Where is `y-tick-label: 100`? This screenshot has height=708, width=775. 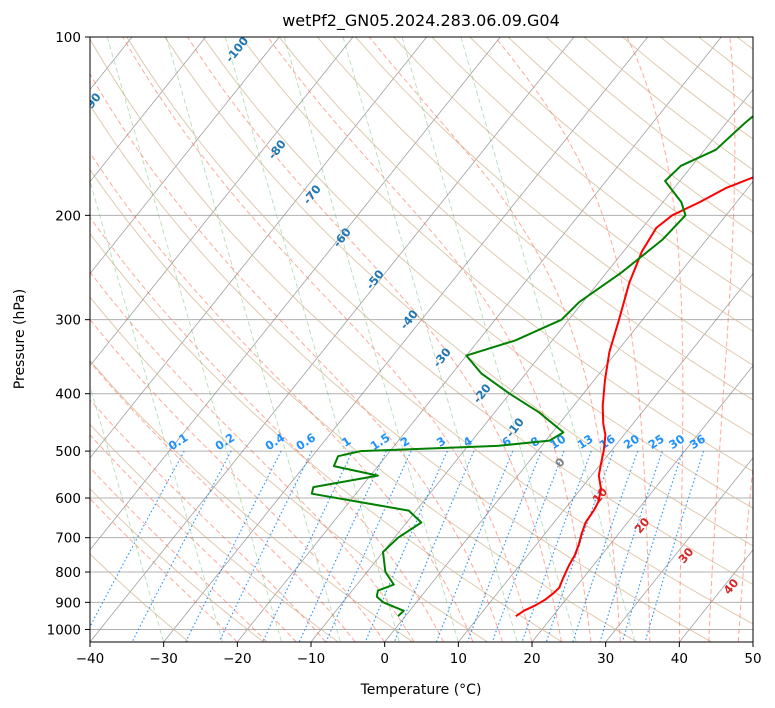
y-tick-label: 100 is located at coordinates (68, 38).